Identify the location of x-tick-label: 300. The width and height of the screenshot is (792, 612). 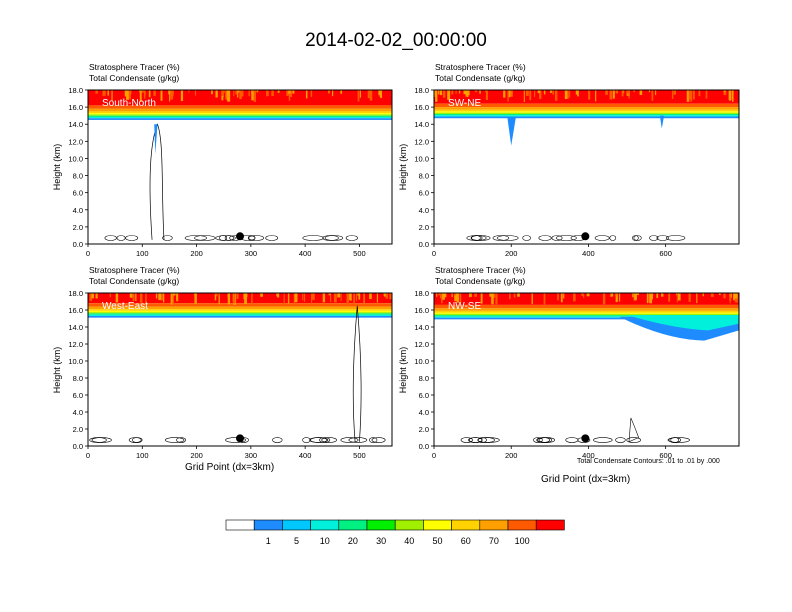
(251, 253).